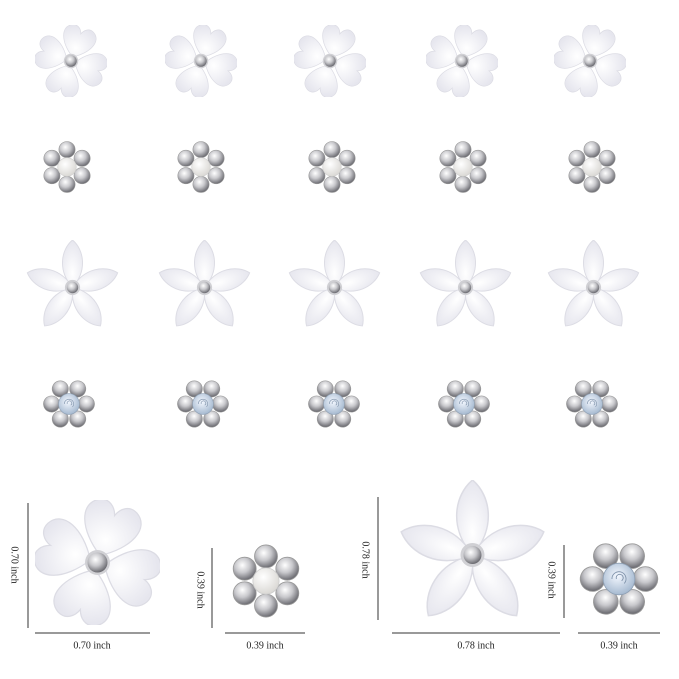  Describe the element at coordinates (14, 564) in the screenshot. I see `height-label: 0.70 inch` at that location.